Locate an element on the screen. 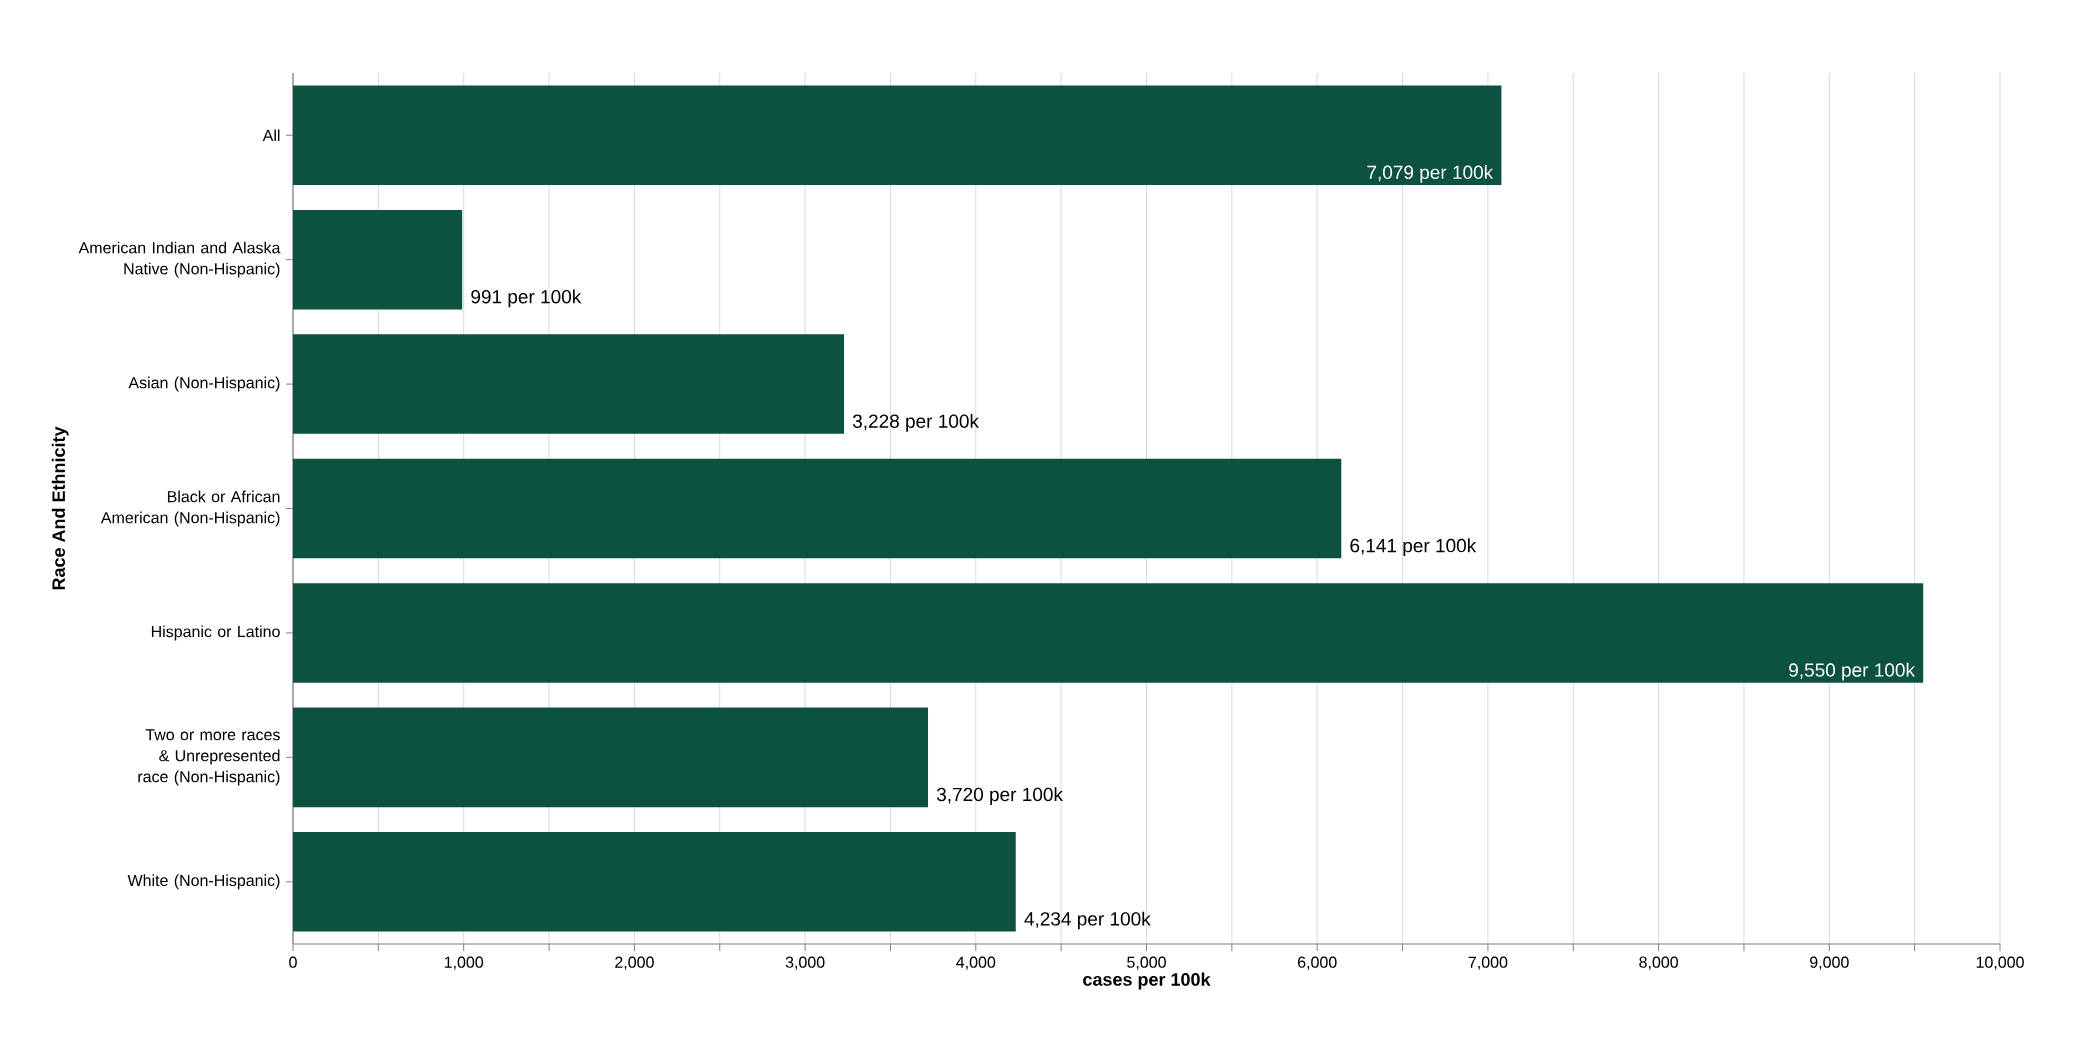 This screenshot has height=1038, width=2087. y-tick-label: Black or African American (Non-Hispanic) is located at coordinates (190, 508).